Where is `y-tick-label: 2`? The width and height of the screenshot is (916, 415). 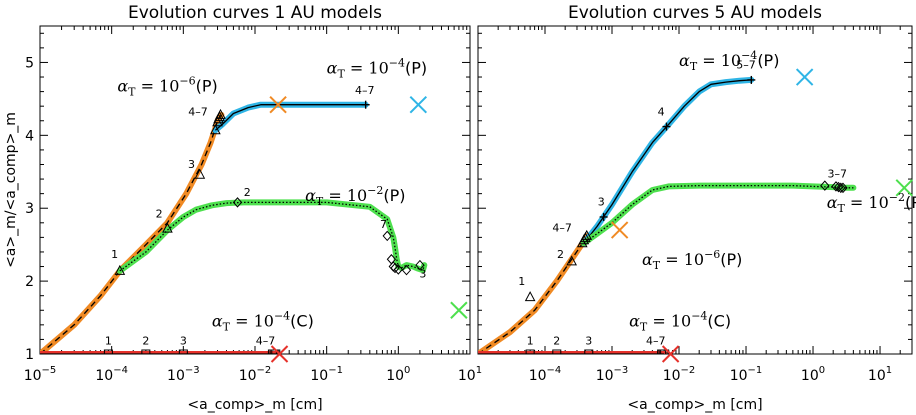 y-tick-label: 2 is located at coordinates (29, 282).